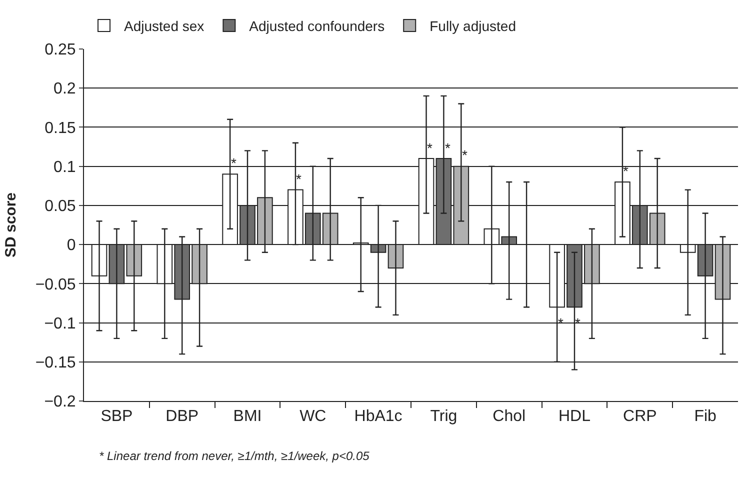 This screenshot has width=748, height=481. What do you see at coordinates (116, 417) in the screenshot?
I see `x-tick-label: SBP` at bounding box center [116, 417].